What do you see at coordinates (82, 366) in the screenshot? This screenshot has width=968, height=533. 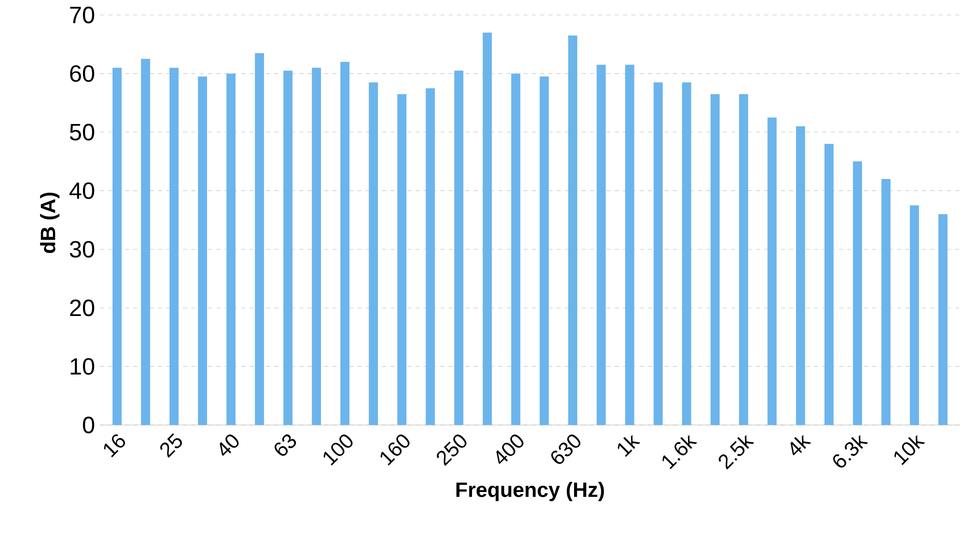 I see `y-tick-label: 10` at bounding box center [82, 366].